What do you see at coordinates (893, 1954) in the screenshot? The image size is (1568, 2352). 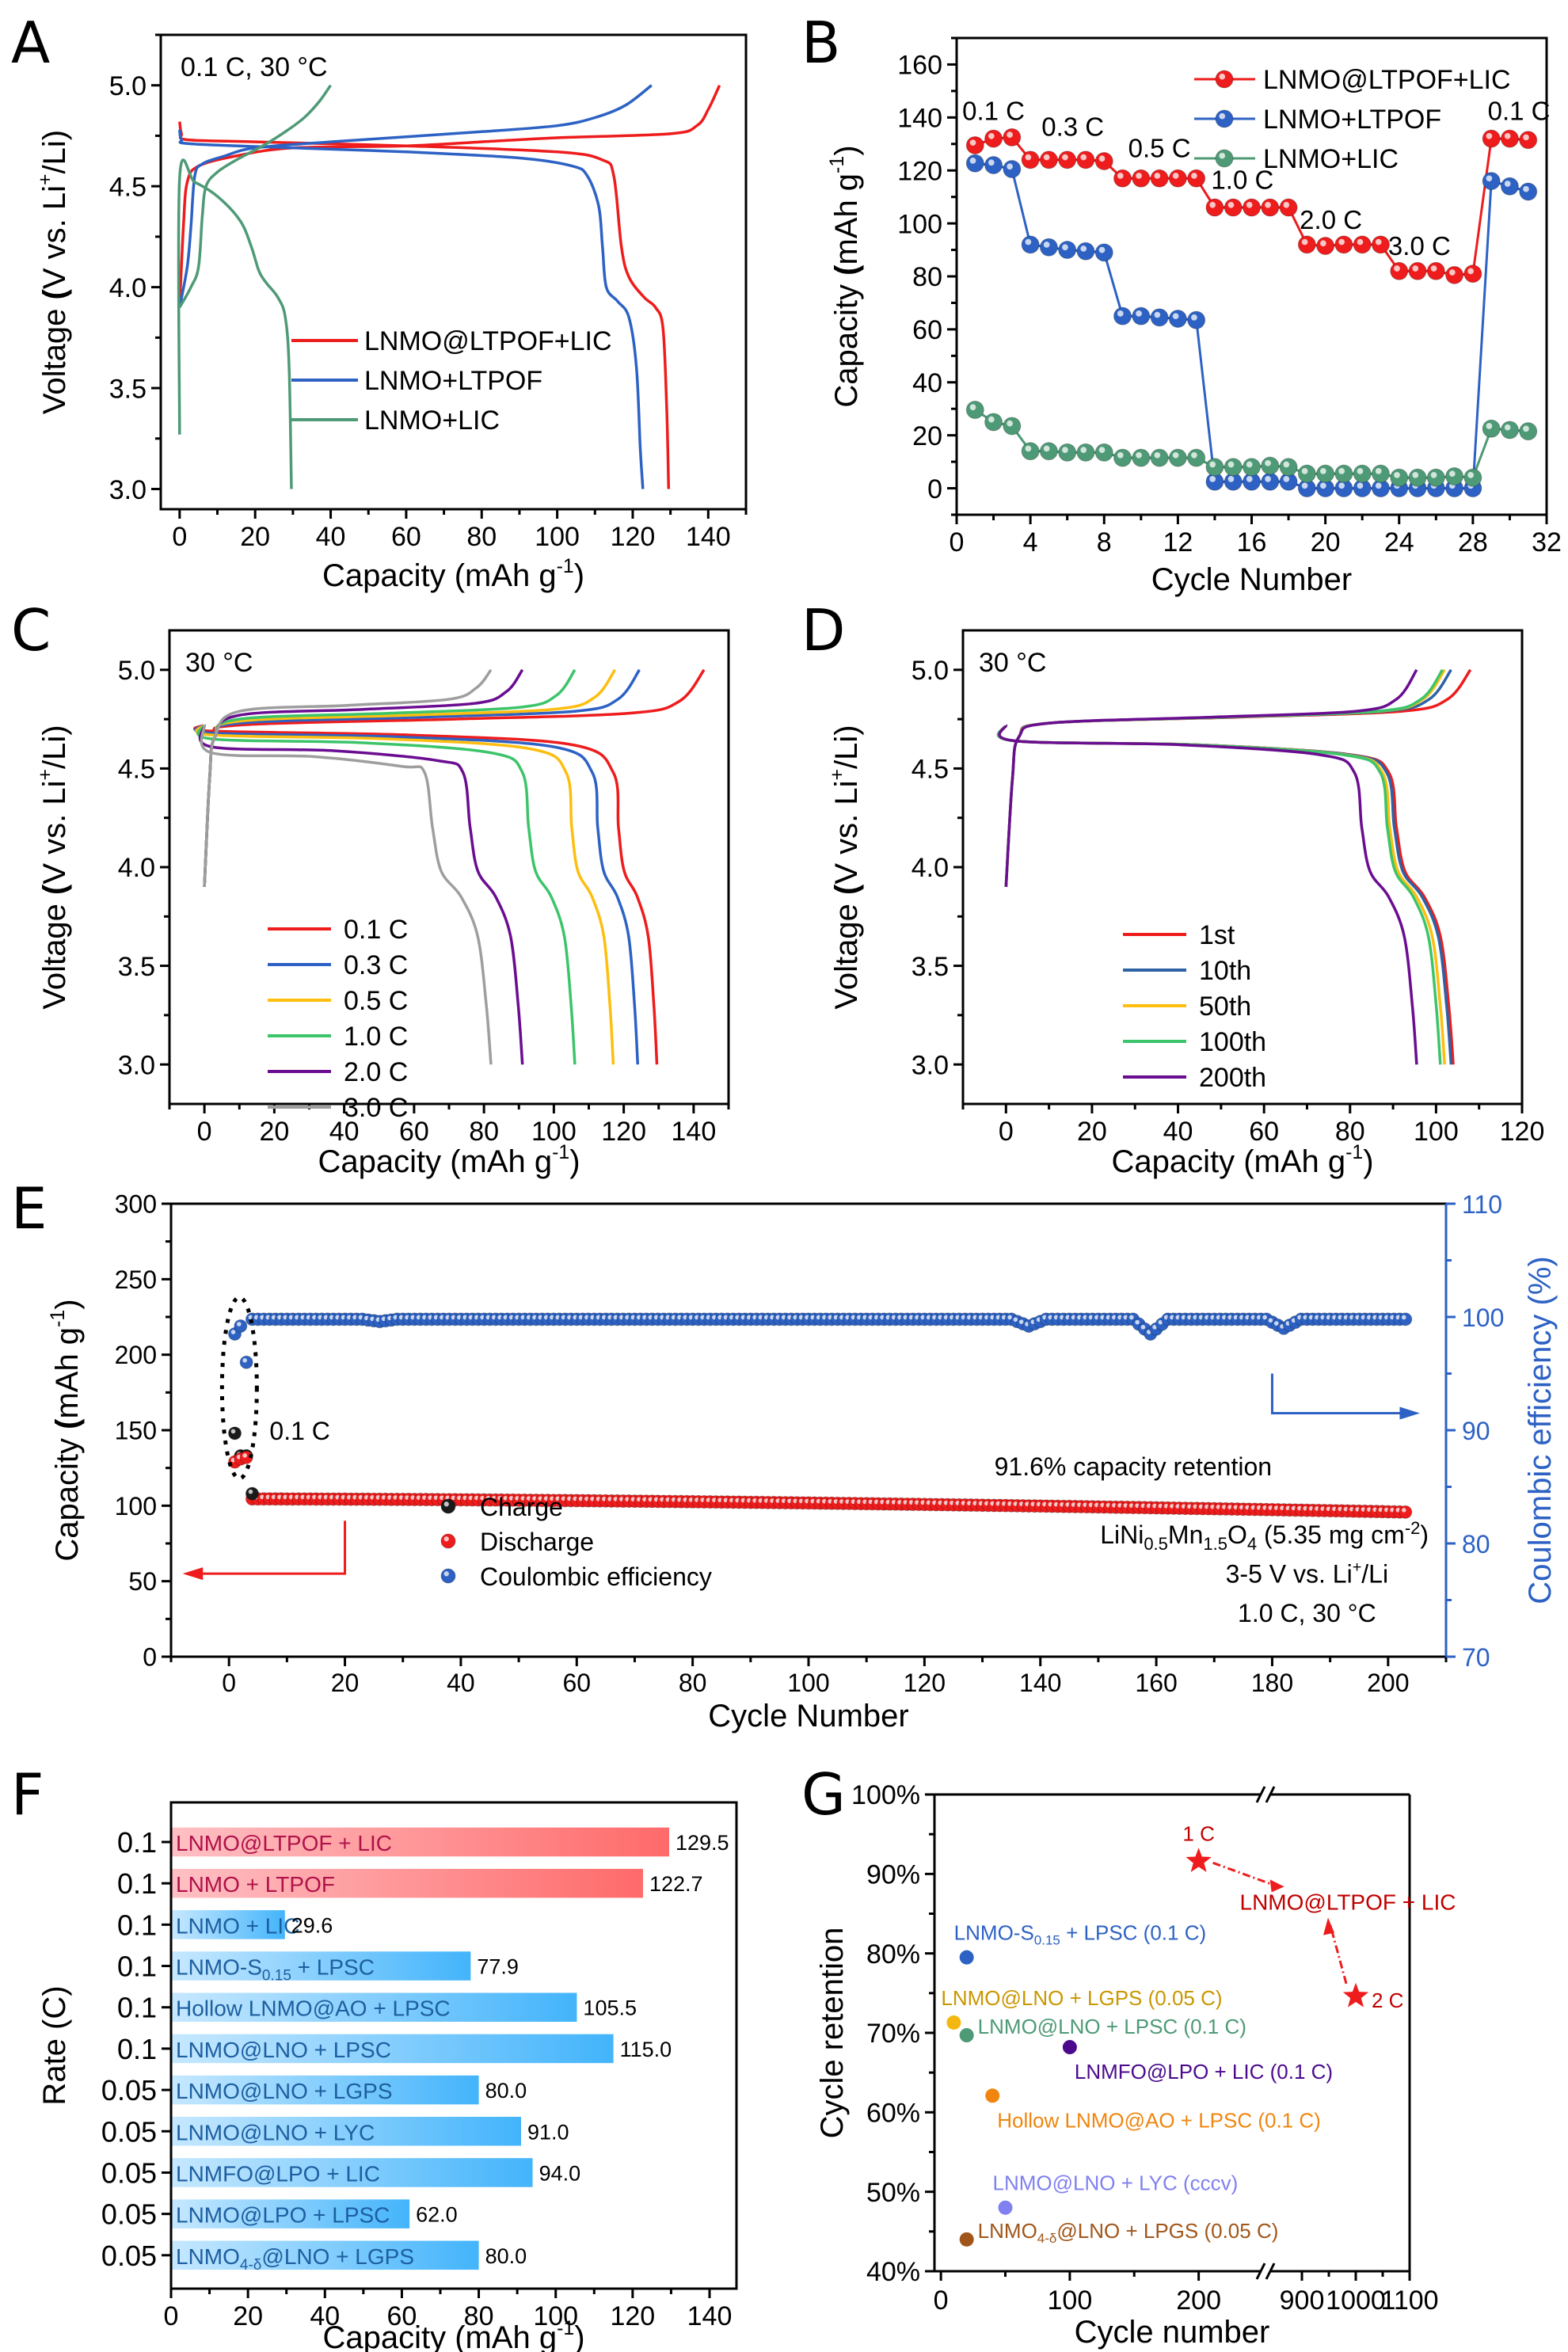 I see `y-tick-label: 80%` at bounding box center [893, 1954].